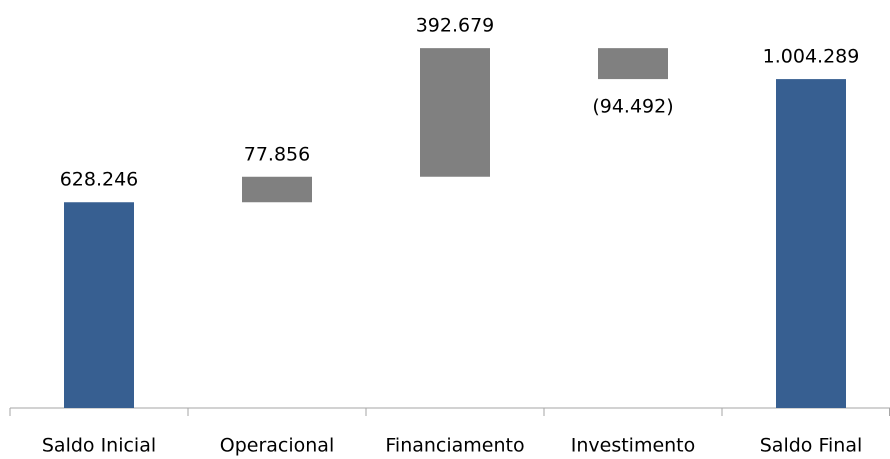 Image resolution: width=890 pixels, height=459 pixels. Describe the element at coordinates (633, 446) in the screenshot. I see `x-tick-label: Investimento` at that location.